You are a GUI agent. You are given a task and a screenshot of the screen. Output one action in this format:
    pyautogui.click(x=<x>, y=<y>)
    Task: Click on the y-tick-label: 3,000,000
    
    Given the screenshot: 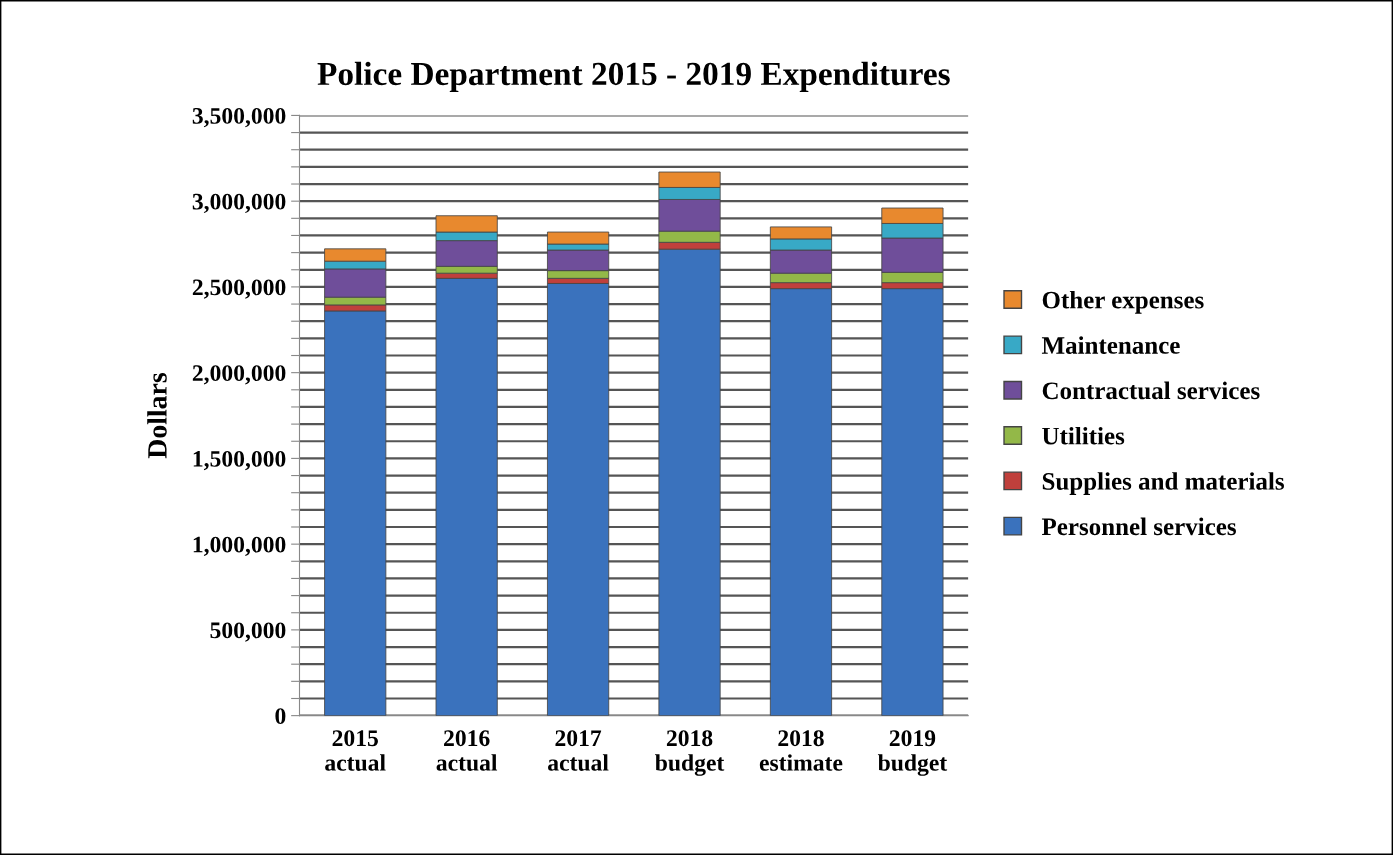 What is the action you would take?
    pyautogui.click(x=239, y=203)
    